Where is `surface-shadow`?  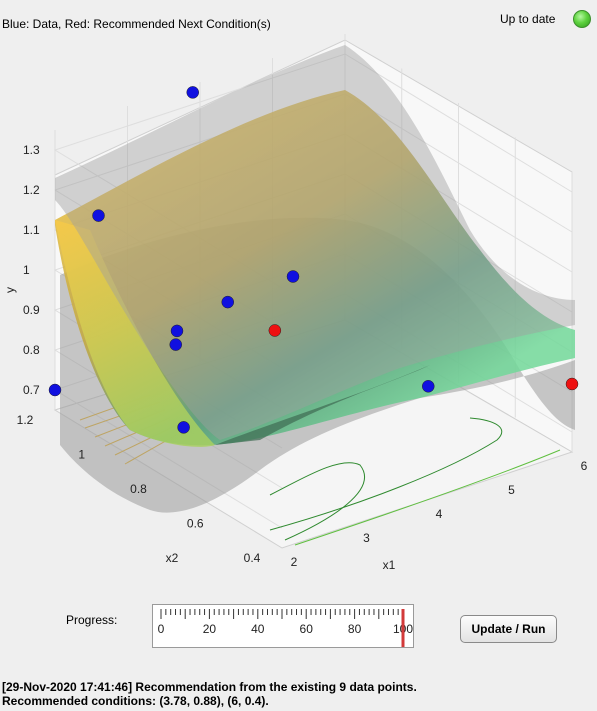
surface-shadow is located at coordinates (322, 405).